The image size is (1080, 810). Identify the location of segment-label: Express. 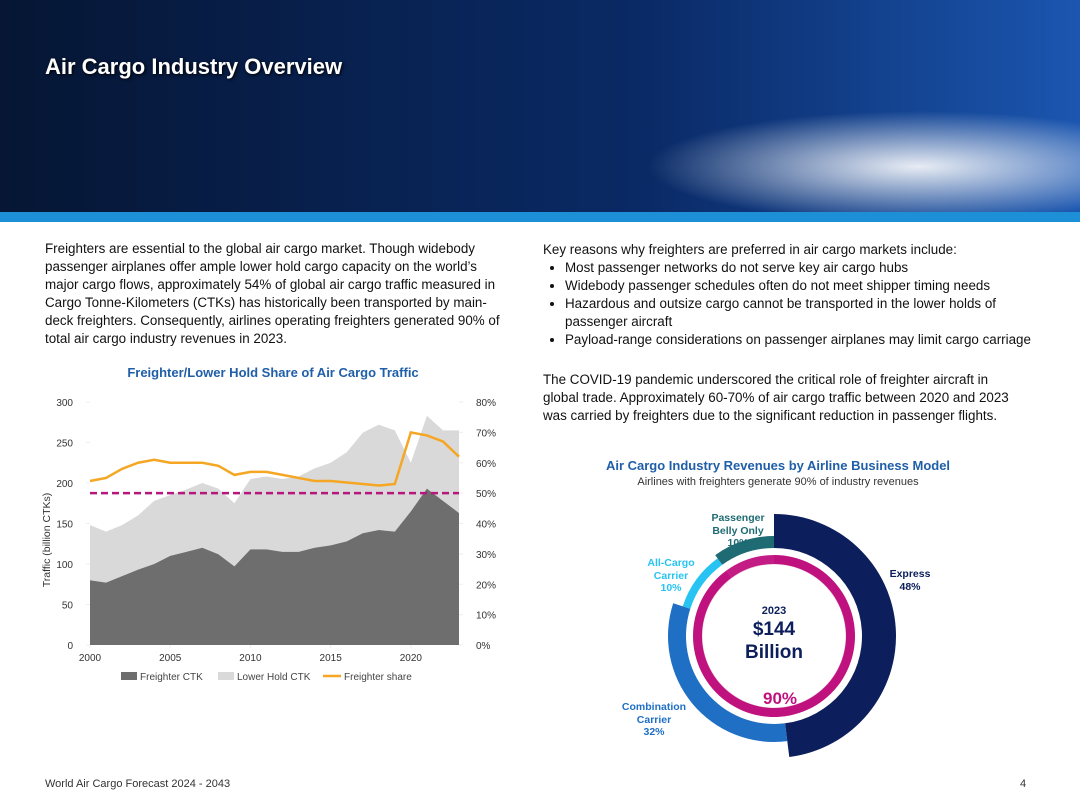
(910, 574).